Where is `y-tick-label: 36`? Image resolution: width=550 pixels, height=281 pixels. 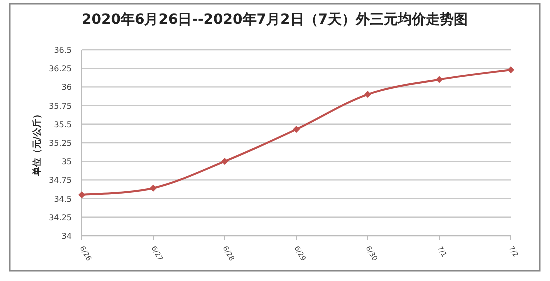 y-tick-label: 36 is located at coordinates (67, 87).